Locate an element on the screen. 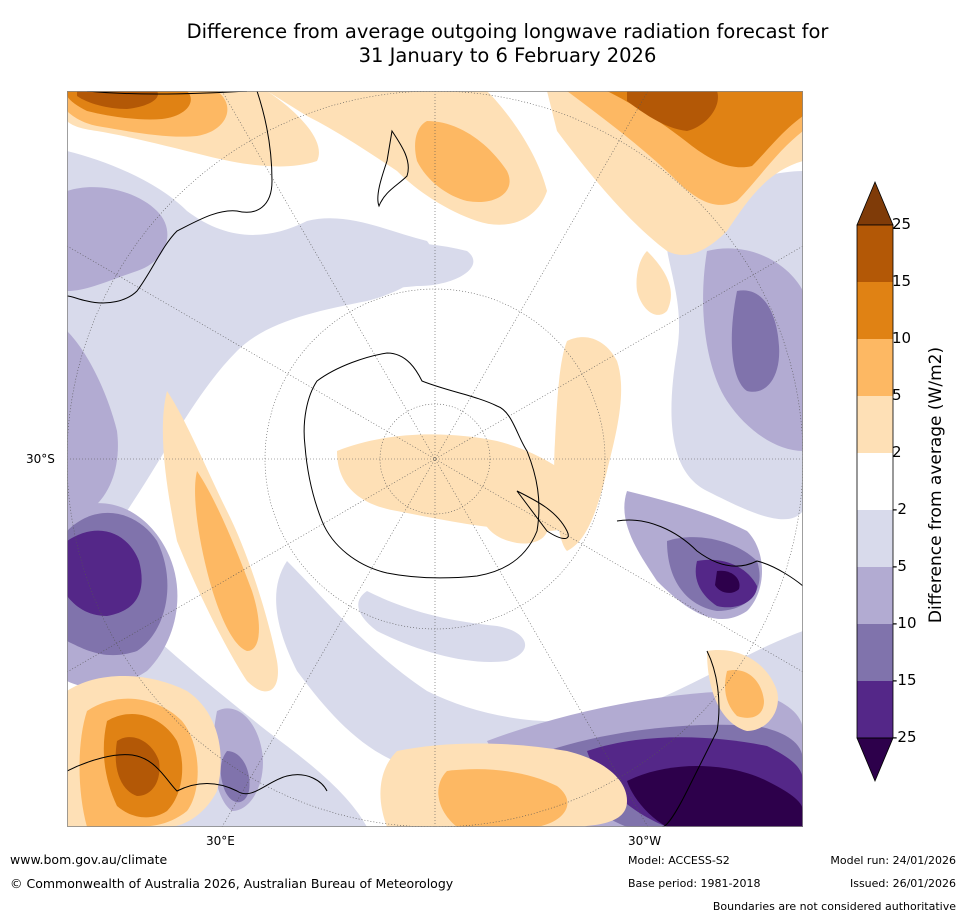 This screenshot has height=919, width=965. lon-label-30w: 30°W is located at coordinates (645, 841).